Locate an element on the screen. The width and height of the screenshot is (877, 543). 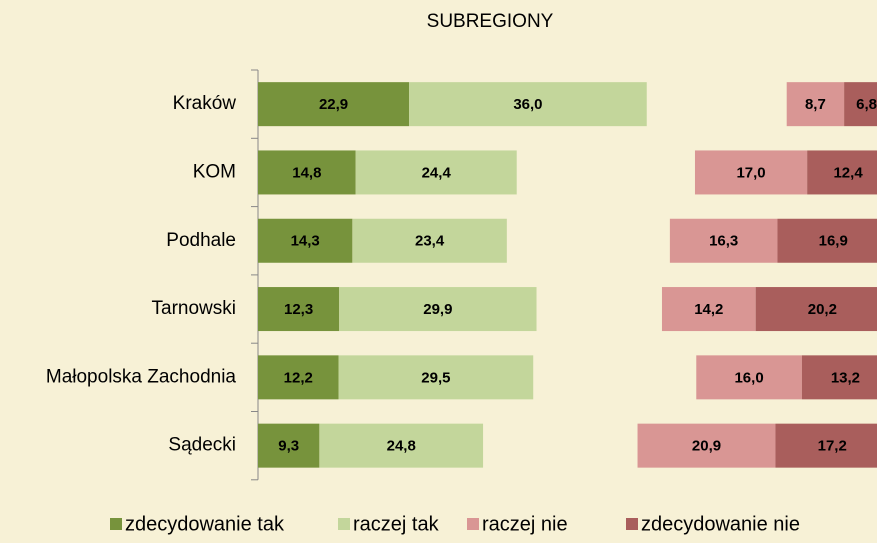
value-label: 6,8 is located at coordinates (866, 104).